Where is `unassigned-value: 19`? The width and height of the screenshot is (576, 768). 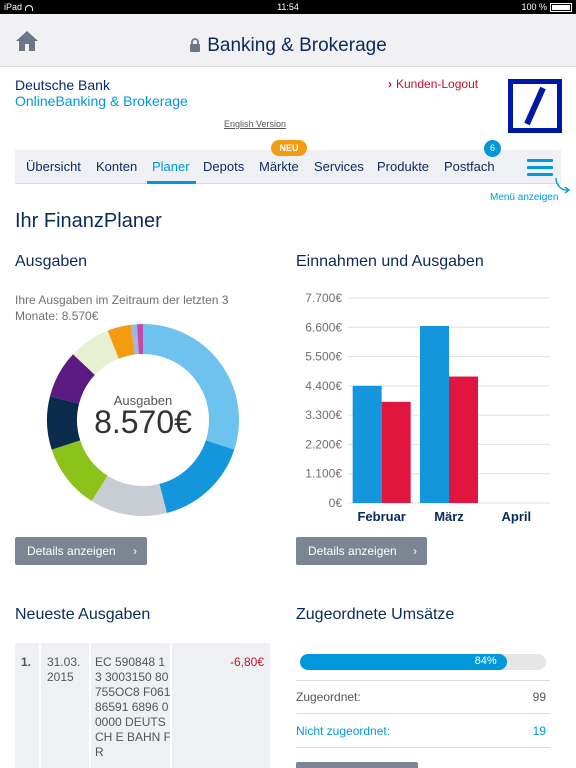 unassigned-value: 19 is located at coordinates (539, 731).